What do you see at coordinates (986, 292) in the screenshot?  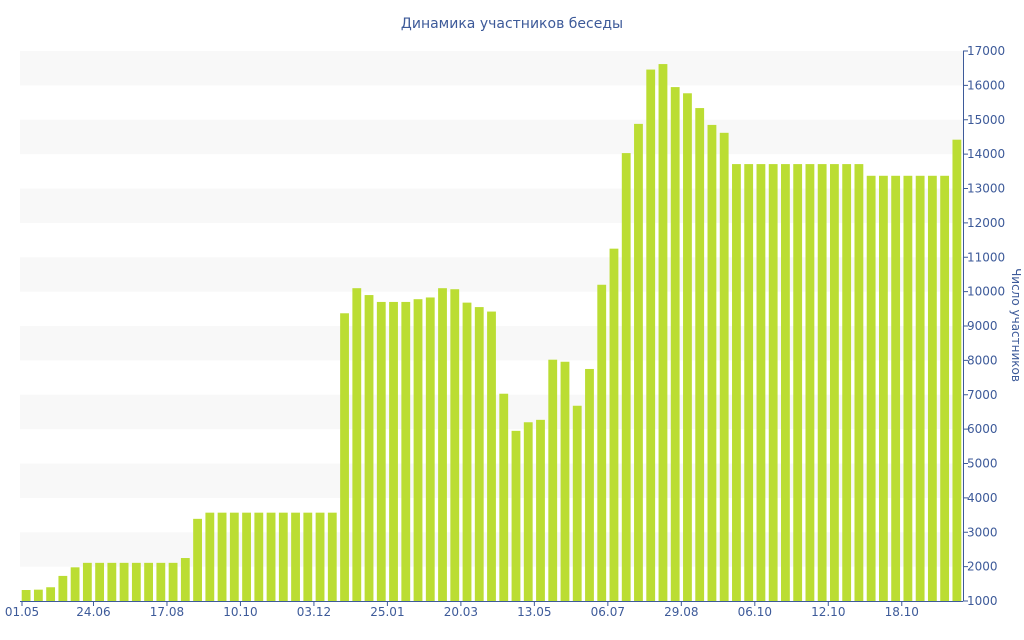 I see `y-tick-label: 10000` at bounding box center [986, 292].